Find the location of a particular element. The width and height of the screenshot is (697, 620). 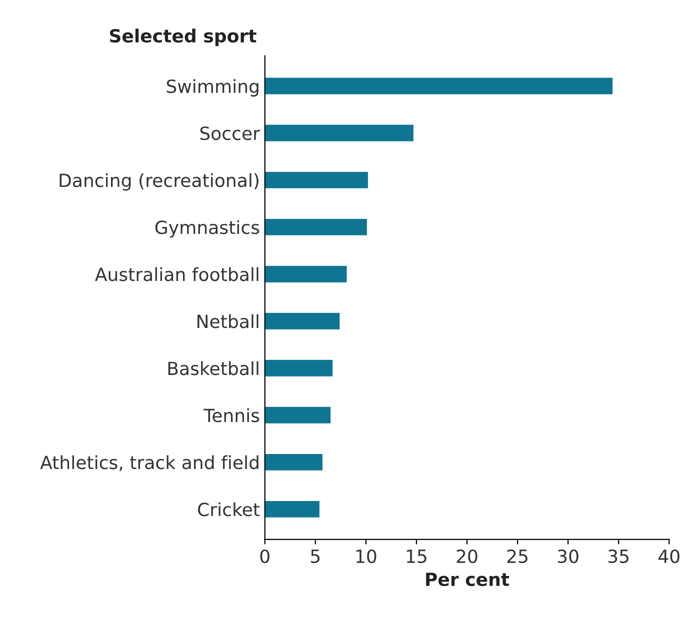

y-tick-label: Tennis is located at coordinates (232, 415).